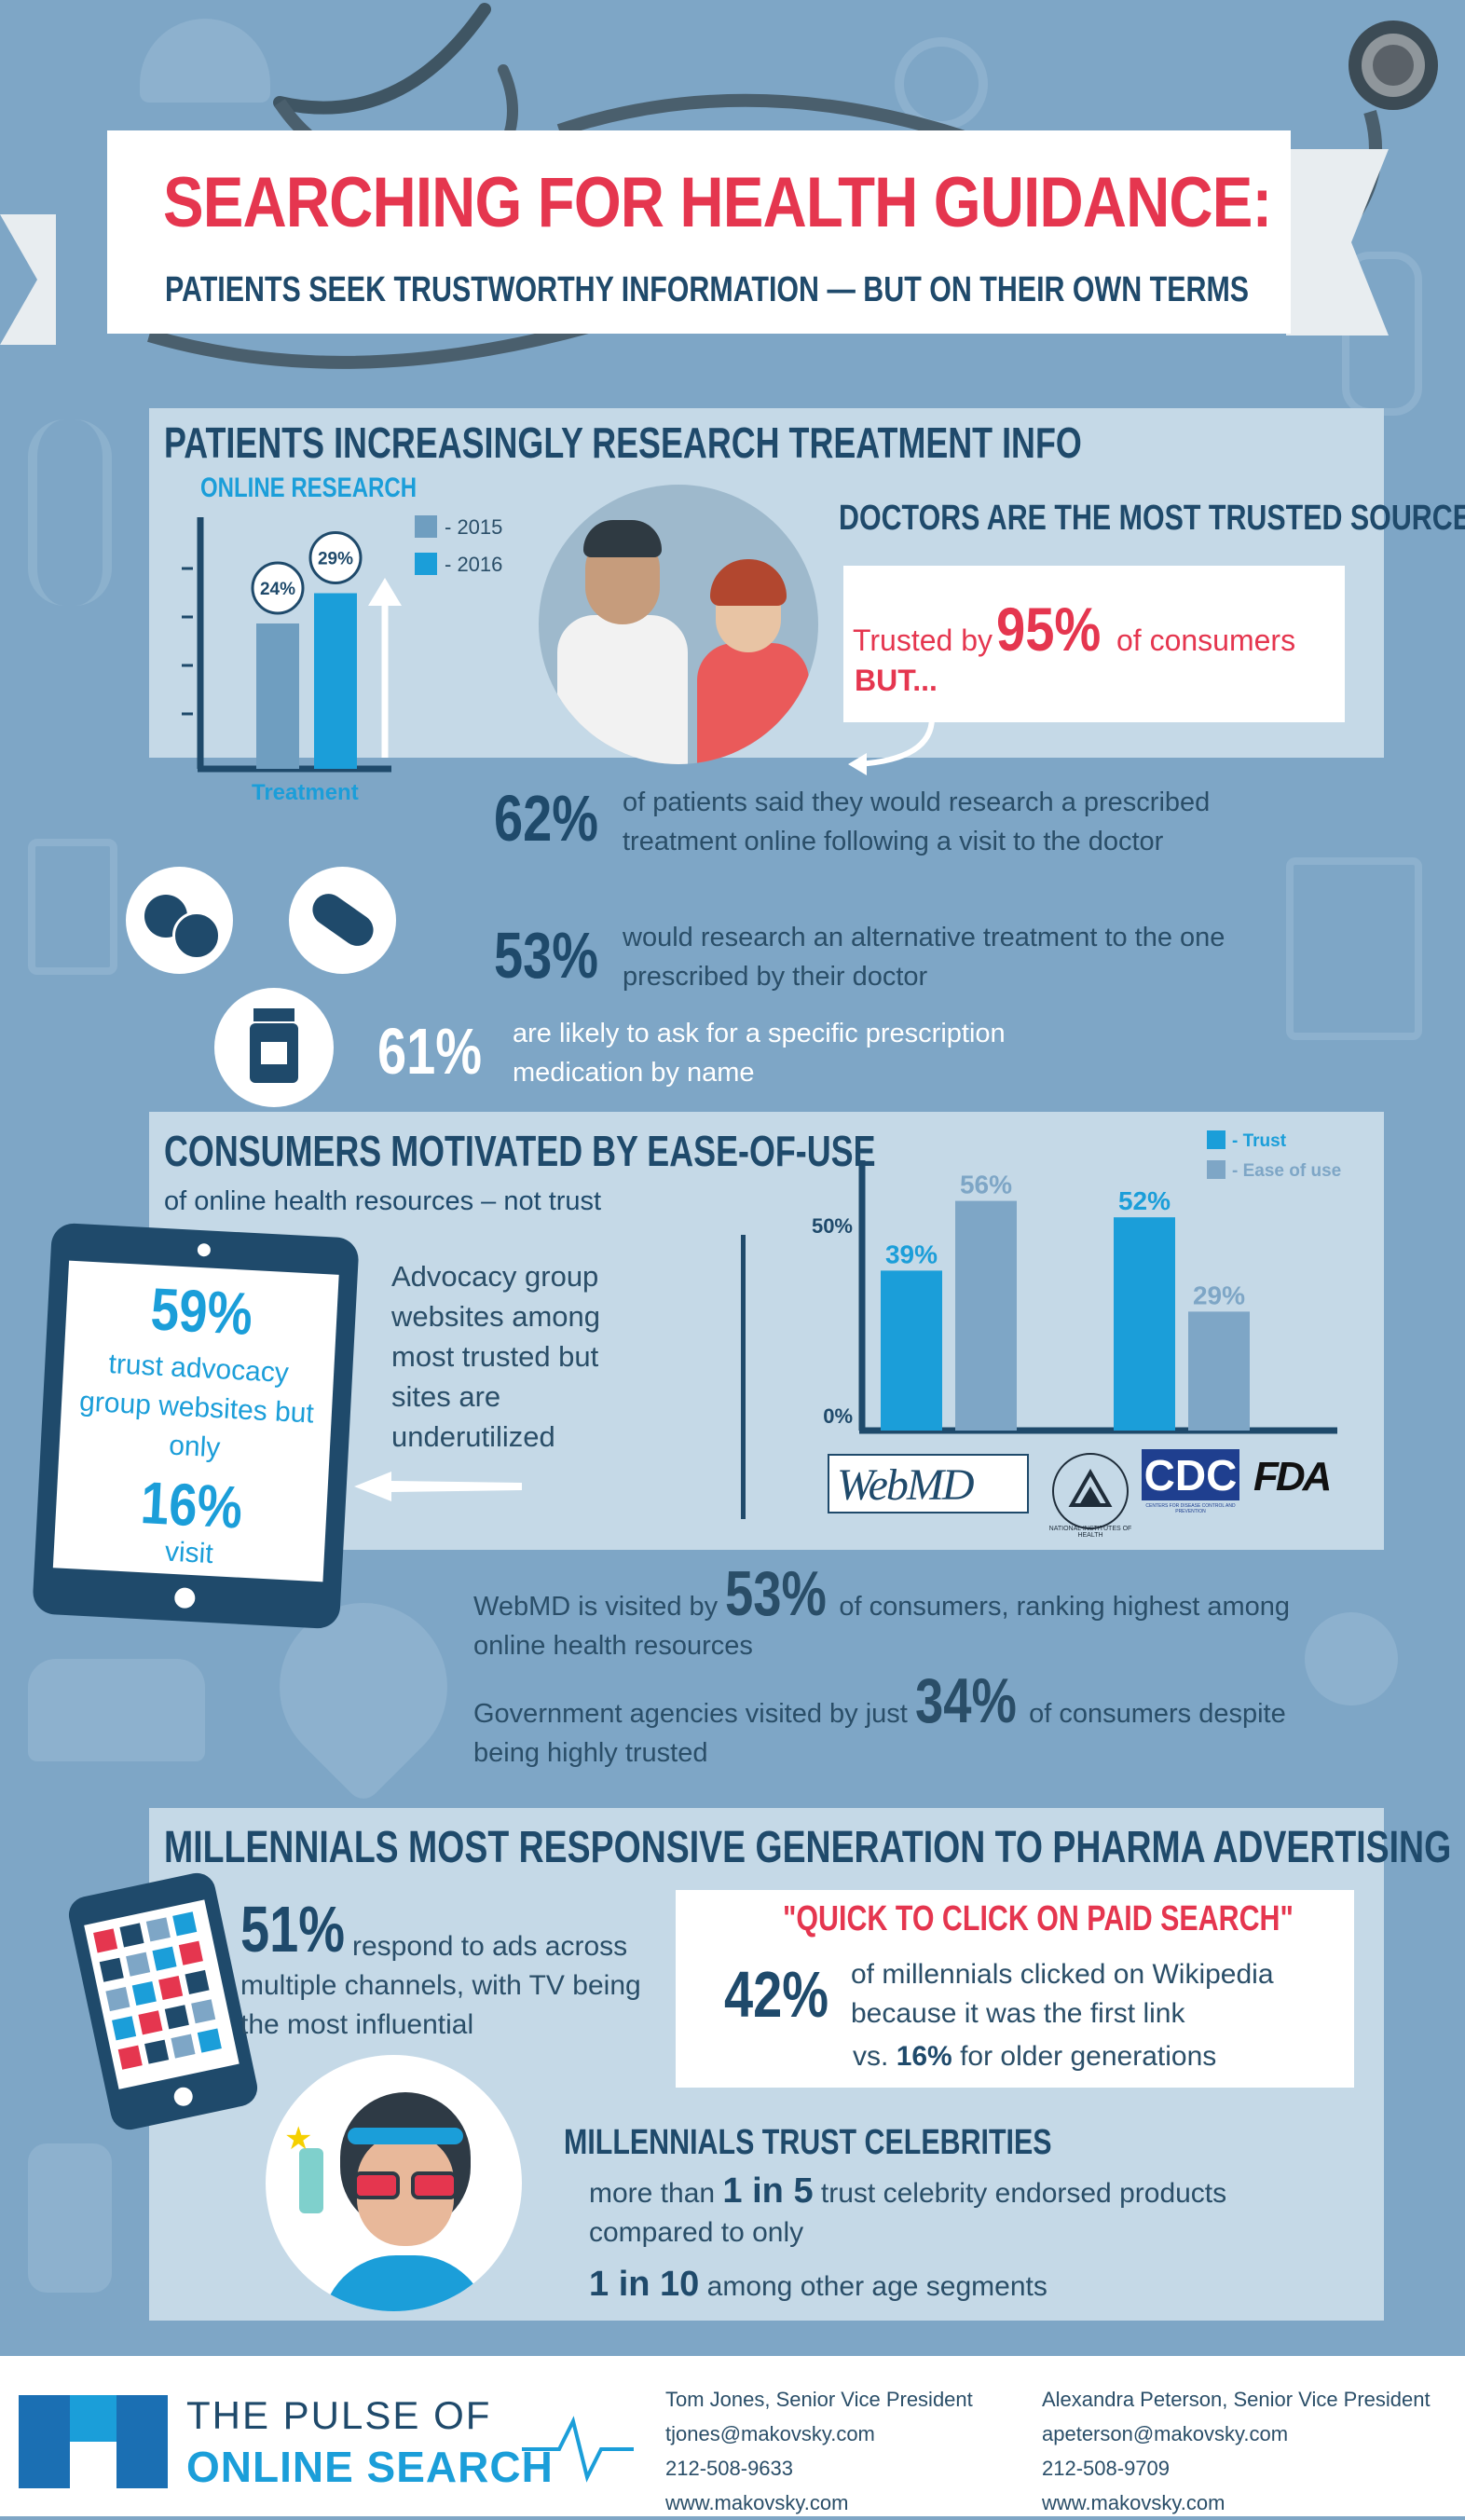 The image size is (1465, 2520). What do you see at coordinates (339, 2415) in the screenshot?
I see `brand-line1: THE PULSE OF` at bounding box center [339, 2415].